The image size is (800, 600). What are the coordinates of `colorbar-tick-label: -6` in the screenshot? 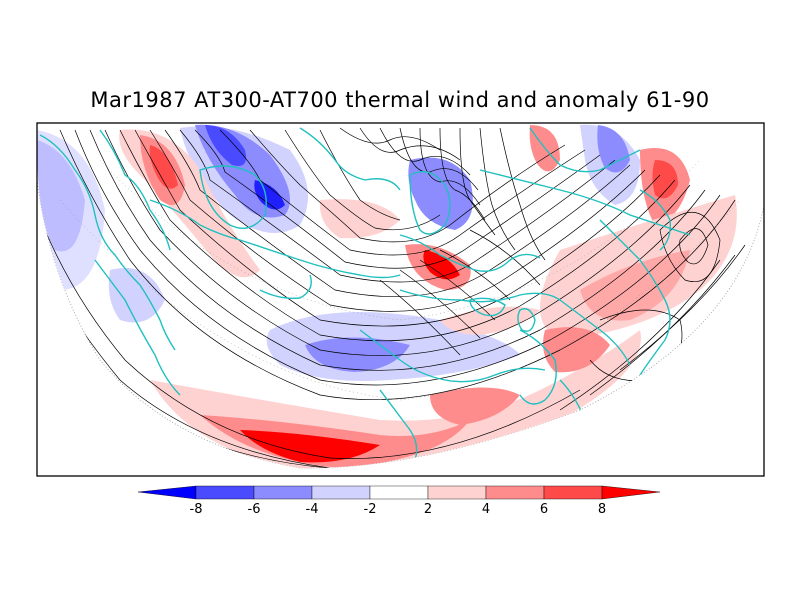 It's located at (254, 509).